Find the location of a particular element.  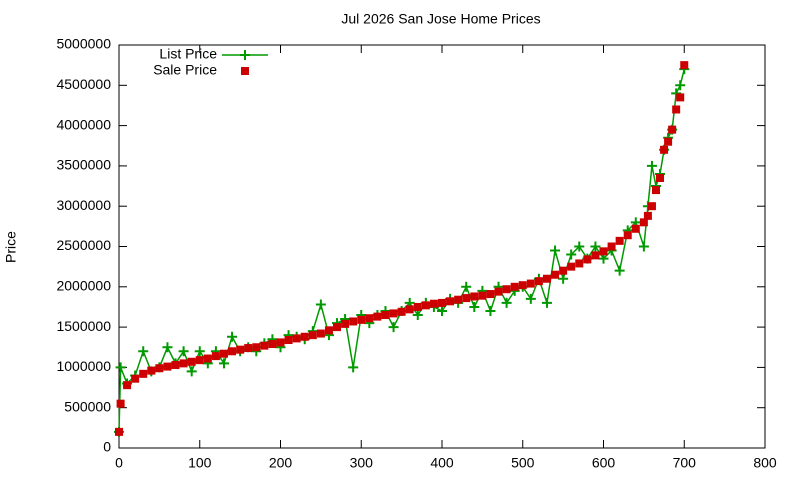

x-tick-label: 700 is located at coordinates (685, 463).